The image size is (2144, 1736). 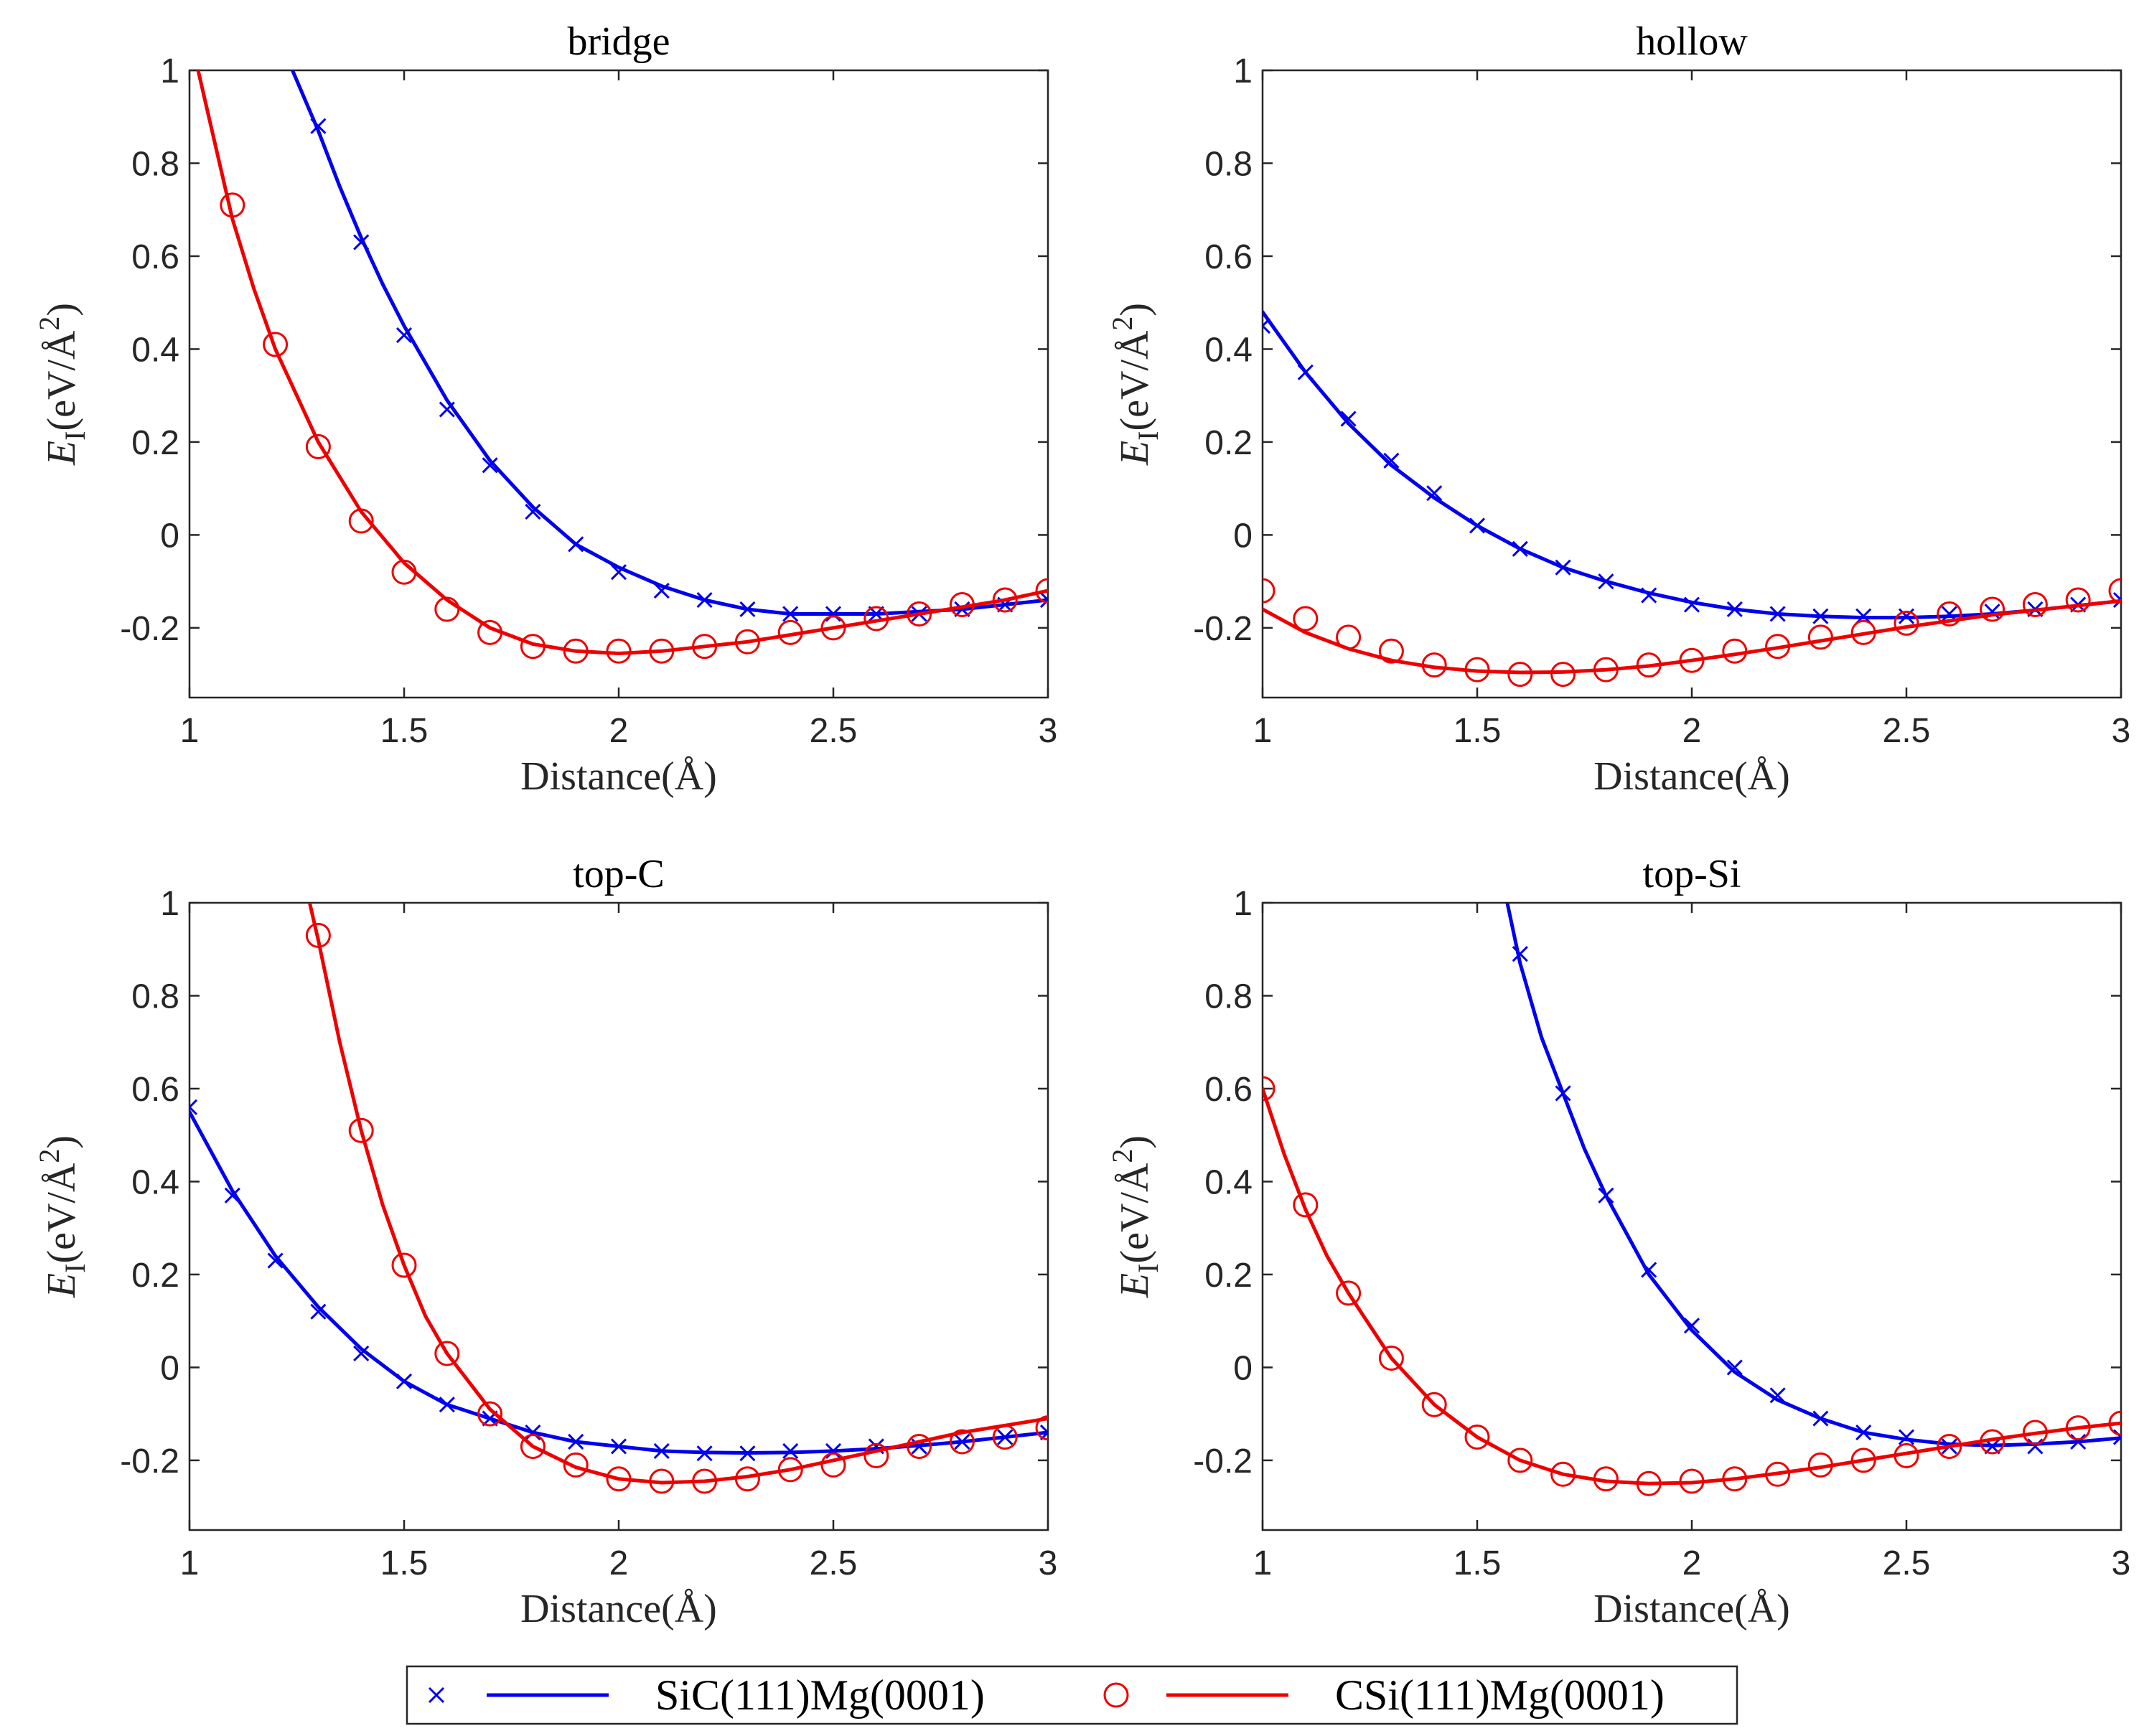 I want to click on legend-marker-o, so click(x=1116, y=1695).